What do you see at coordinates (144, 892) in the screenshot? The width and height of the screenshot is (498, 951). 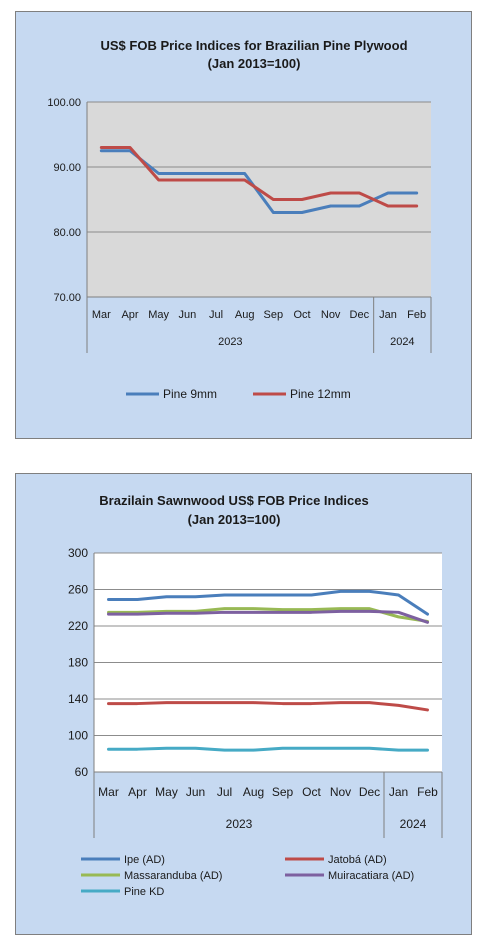 I see `legend-label: Pine KD` at bounding box center [144, 892].